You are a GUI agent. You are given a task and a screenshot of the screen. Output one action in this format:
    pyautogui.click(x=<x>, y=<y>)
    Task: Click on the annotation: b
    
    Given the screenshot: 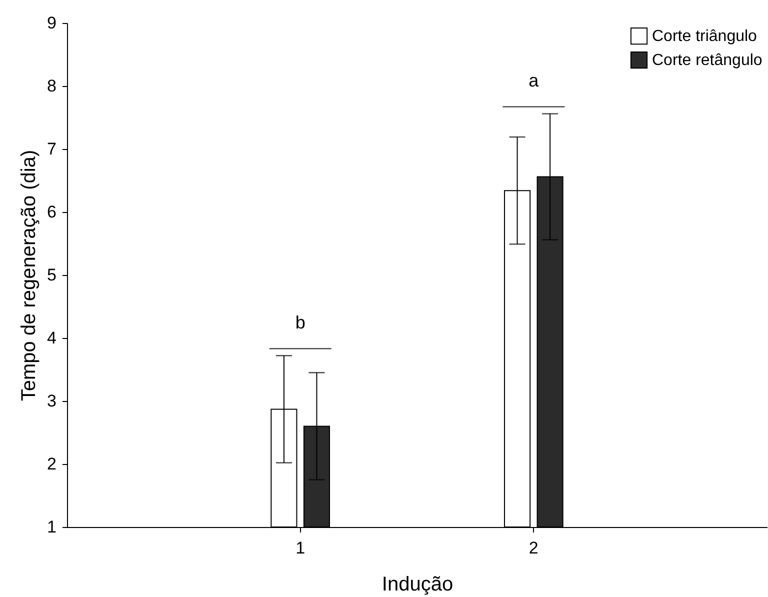 What is the action you would take?
    pyautogui.click(x=300, y=322)
    